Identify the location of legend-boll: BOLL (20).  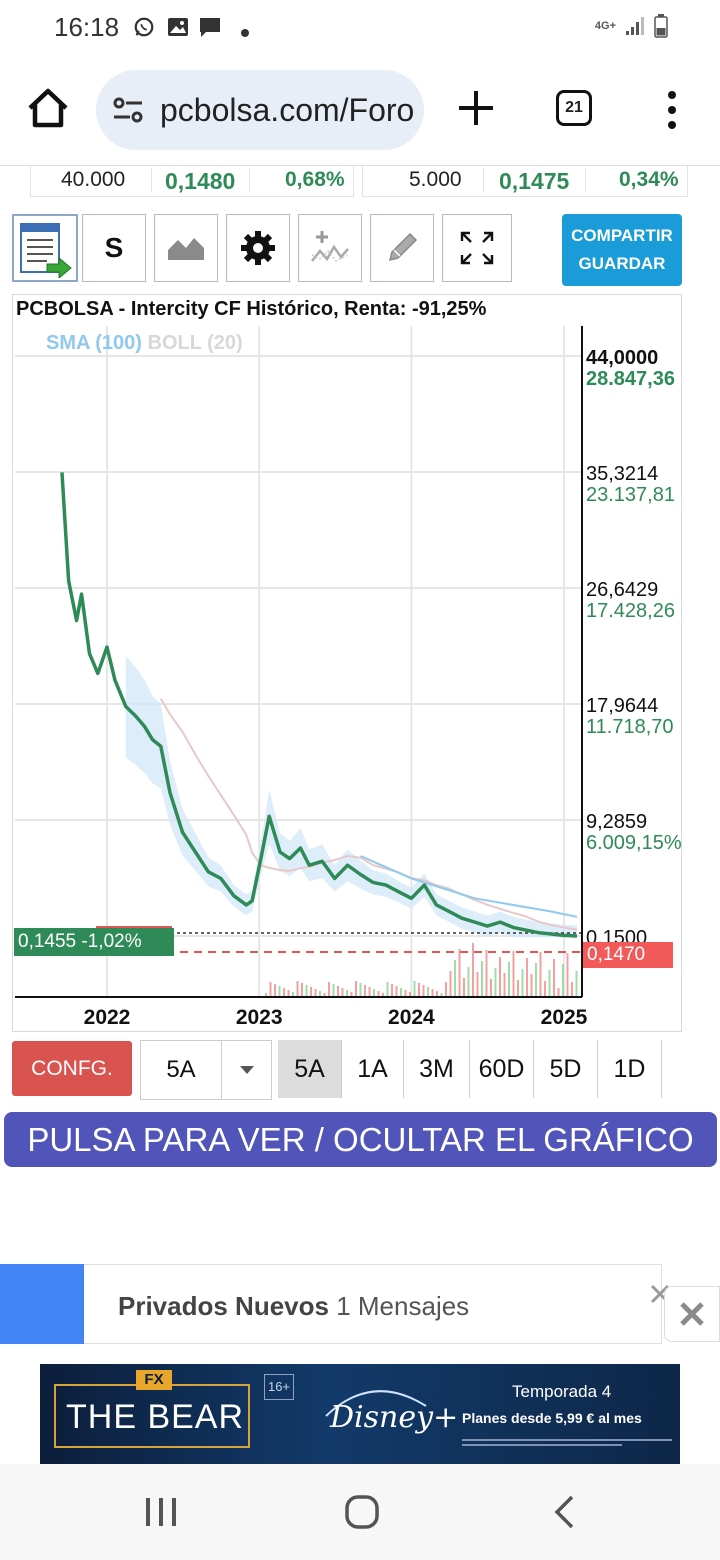
(195, 343).